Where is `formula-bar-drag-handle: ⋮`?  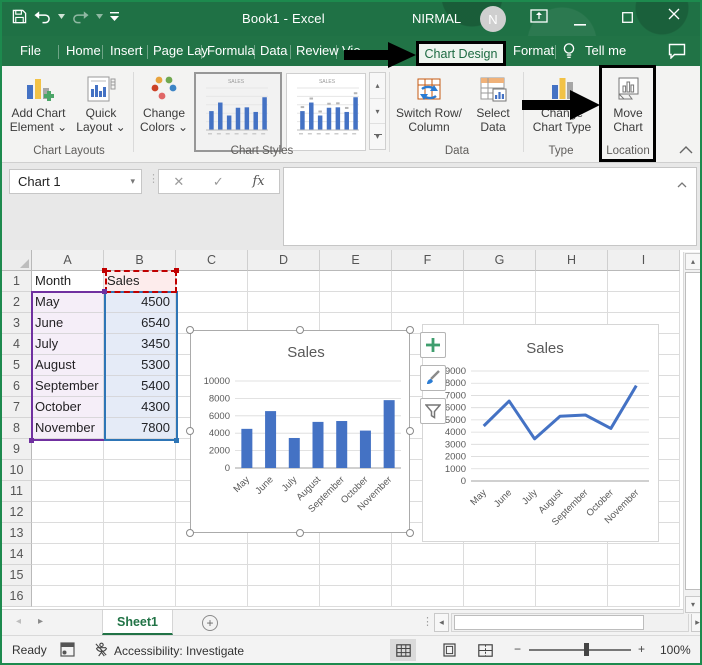
formula-bar-drag-handle: ⋮ is located at coordinates (153, 179).